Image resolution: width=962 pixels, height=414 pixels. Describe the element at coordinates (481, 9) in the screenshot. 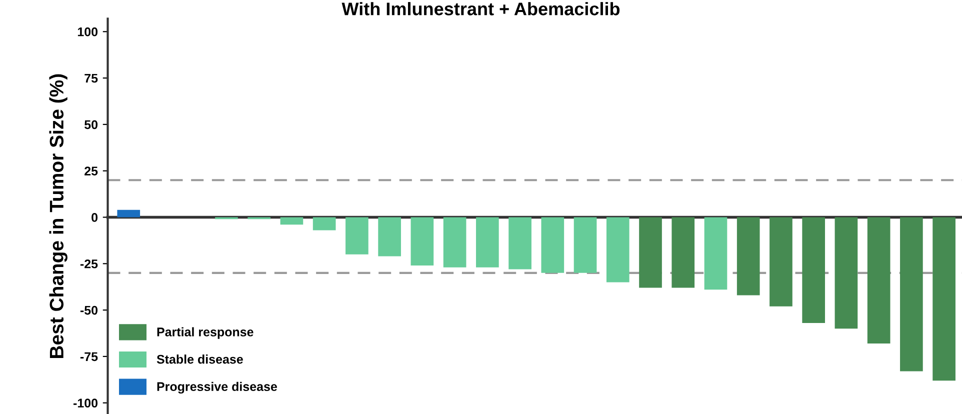

I see `chart-title: With Imlunestrant + Abemaciclib` at that location.